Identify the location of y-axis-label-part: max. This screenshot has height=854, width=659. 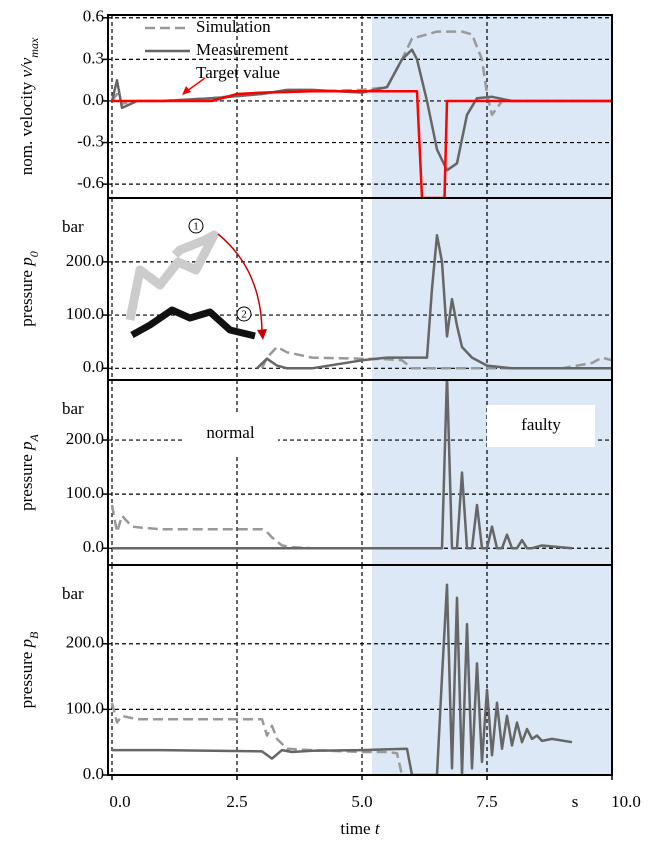
(34, 47).